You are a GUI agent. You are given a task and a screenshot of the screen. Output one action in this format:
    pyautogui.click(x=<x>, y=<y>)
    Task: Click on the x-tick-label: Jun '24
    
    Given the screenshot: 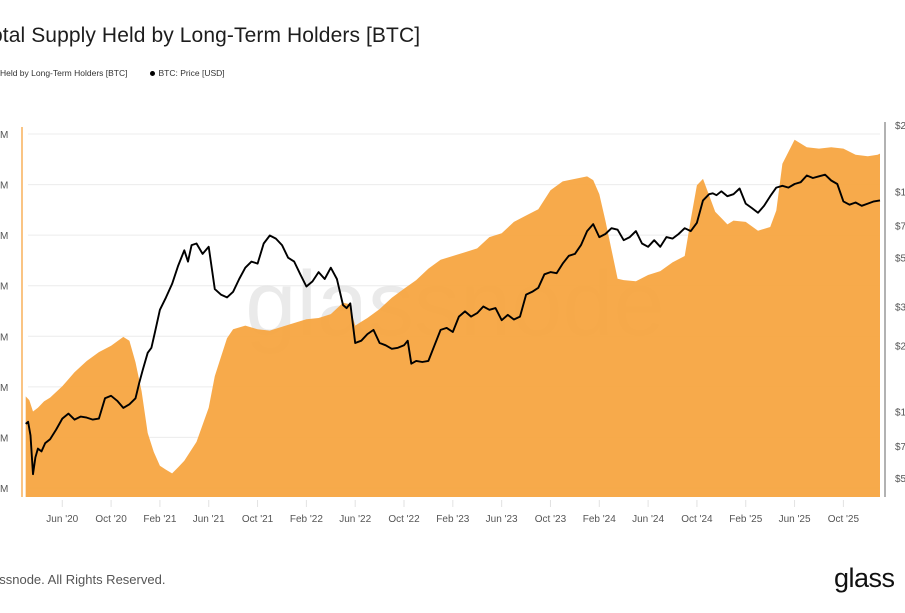 What is the action you would take?
    pyautogui.click(x=648, y=519)
    